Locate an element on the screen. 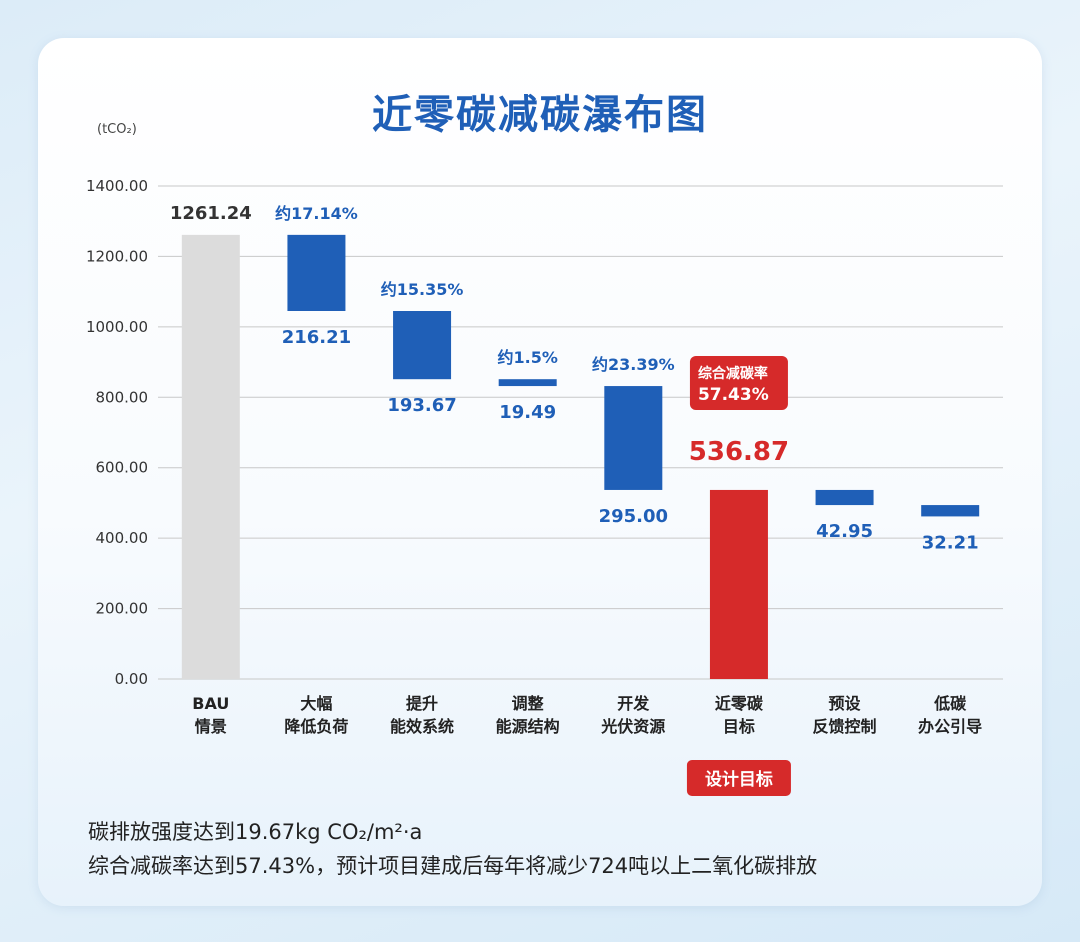  x-label-low-carbon-office: 办公引导 is located at coordinates (950, 726).